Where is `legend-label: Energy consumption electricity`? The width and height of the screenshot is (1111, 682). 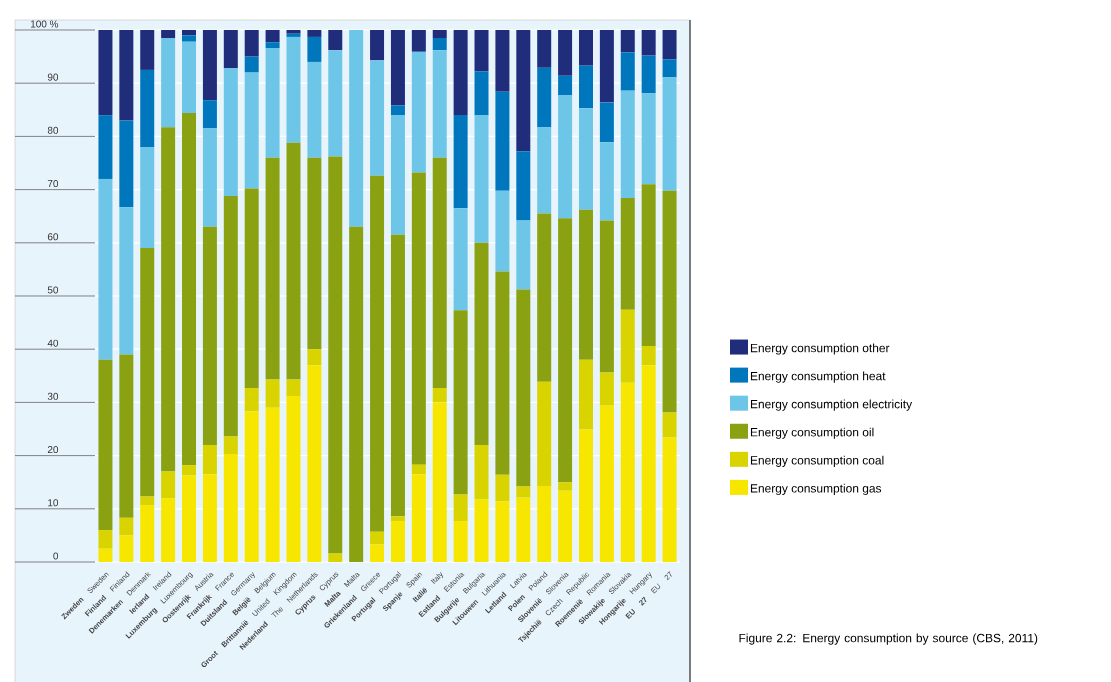
legend-label: Energy consumption electricity is located at coordinates (831, 405).